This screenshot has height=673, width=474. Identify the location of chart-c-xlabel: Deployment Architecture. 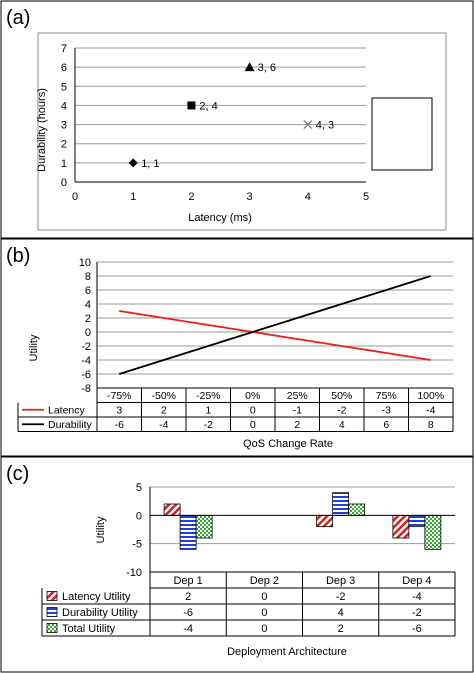
(287, 652).